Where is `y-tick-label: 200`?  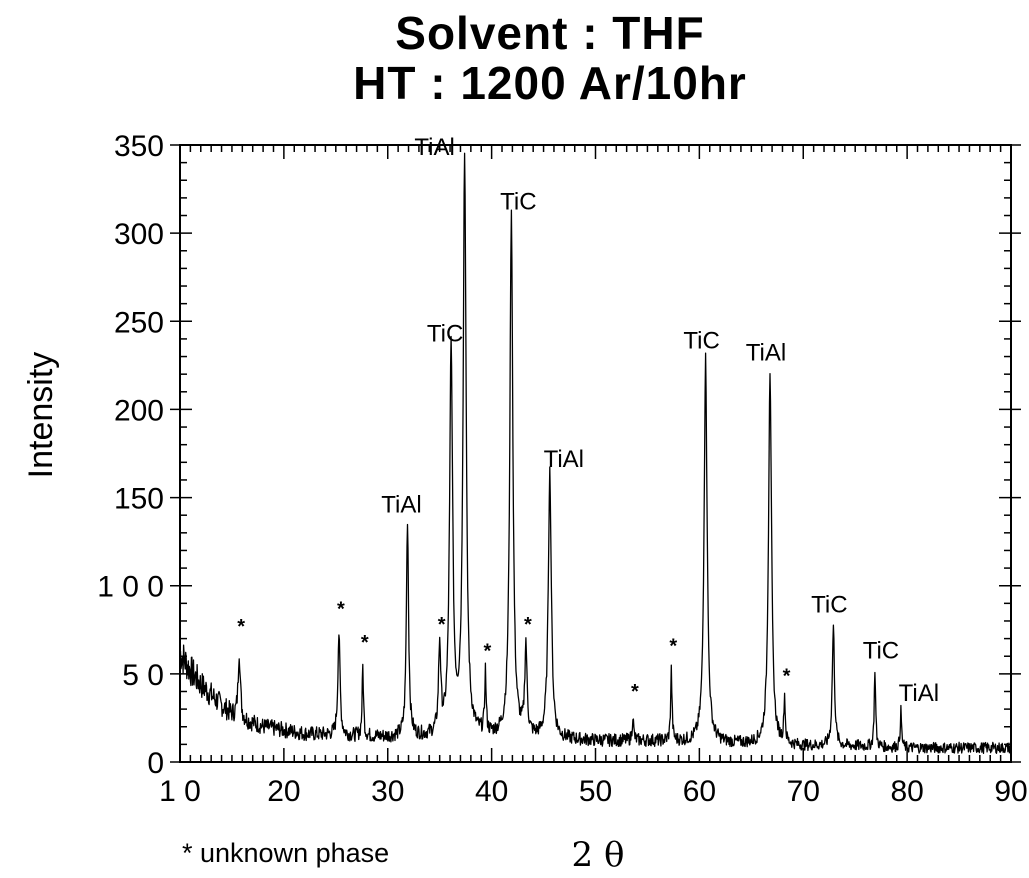 y-tick-label: 200 is located at coordinates (139, 410).